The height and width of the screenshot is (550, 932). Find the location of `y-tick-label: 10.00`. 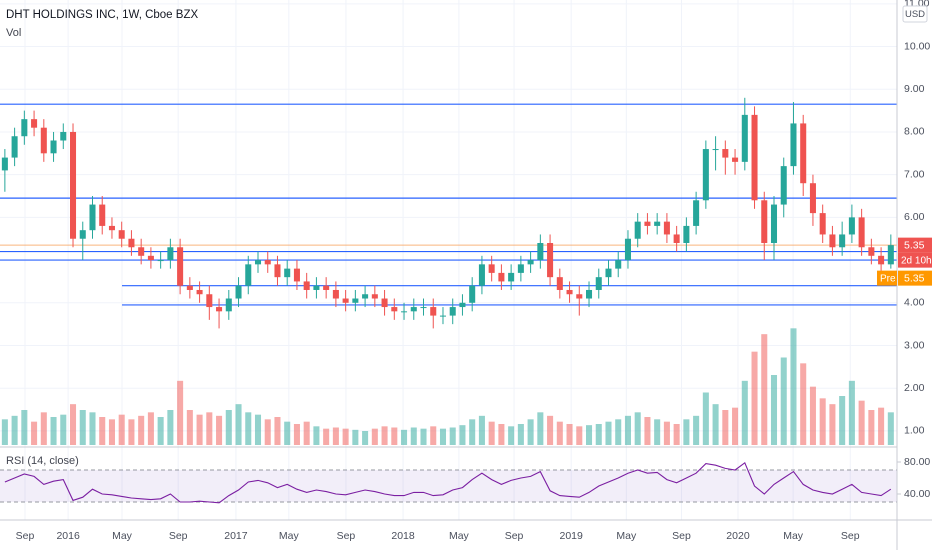

y-tick-label: 10.00 is located at coordinates (917, 46).